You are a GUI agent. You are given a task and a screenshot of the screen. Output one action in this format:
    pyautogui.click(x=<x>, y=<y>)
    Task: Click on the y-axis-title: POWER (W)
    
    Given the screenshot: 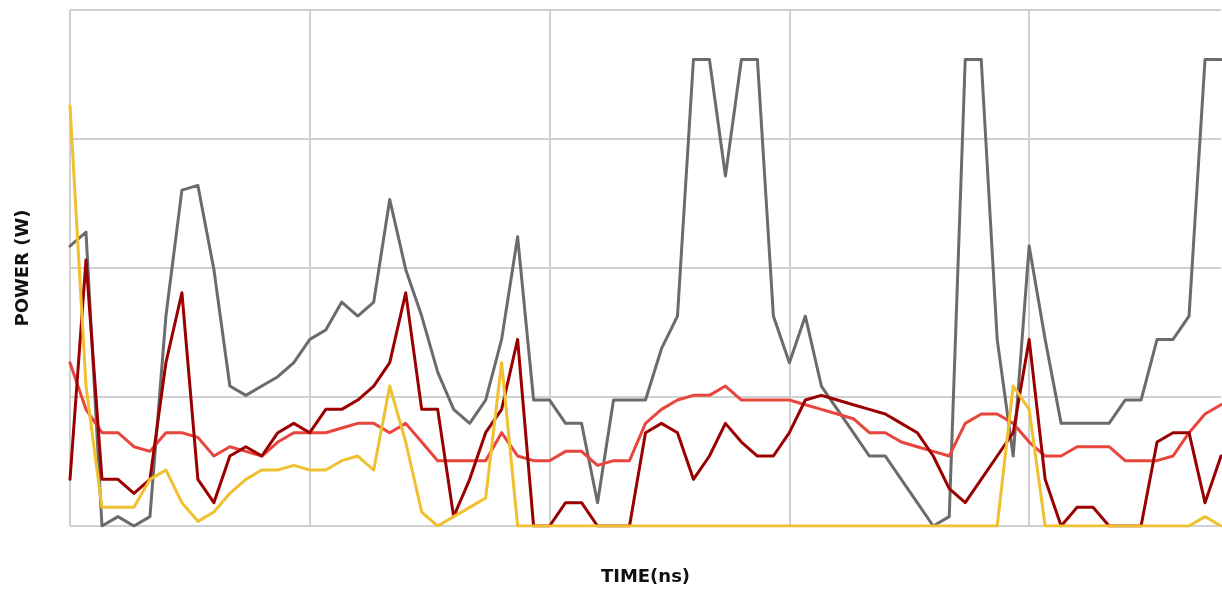 What is the action you would take?
    pyautogui.click(x=21, y=268)
    